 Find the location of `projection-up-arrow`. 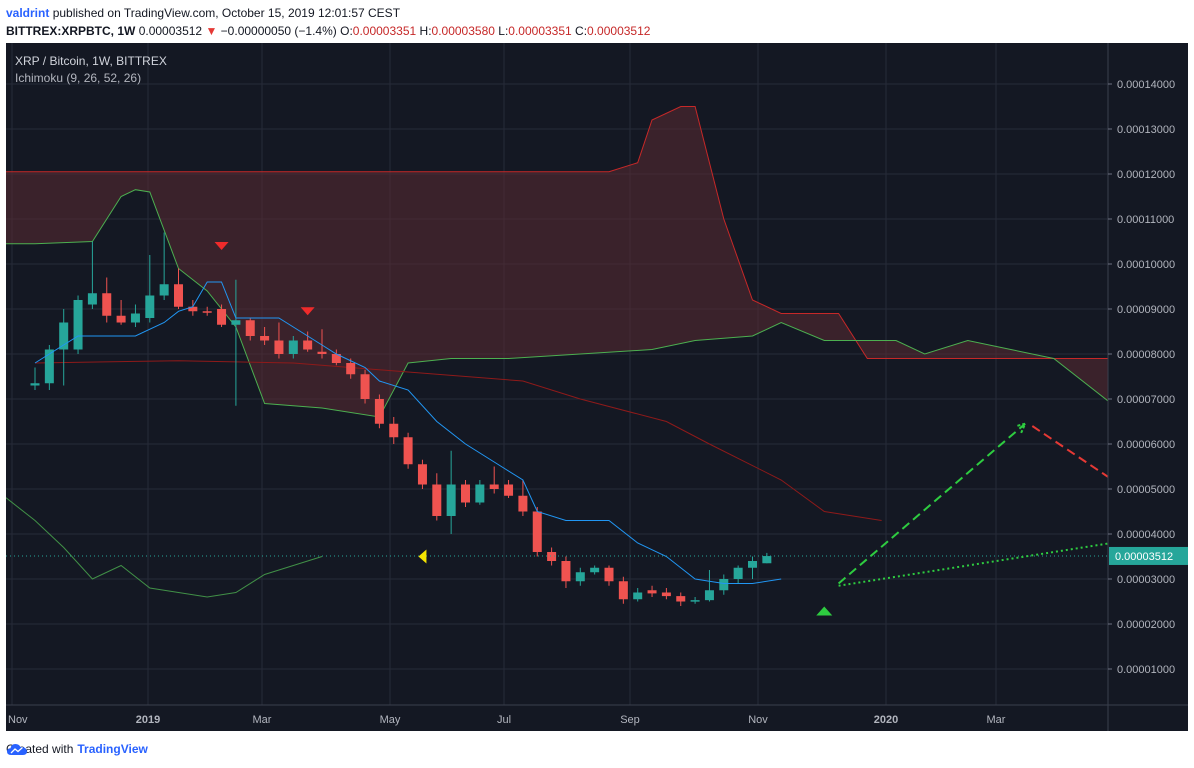

projection-up-arrow is located at coordinates (931, 503).